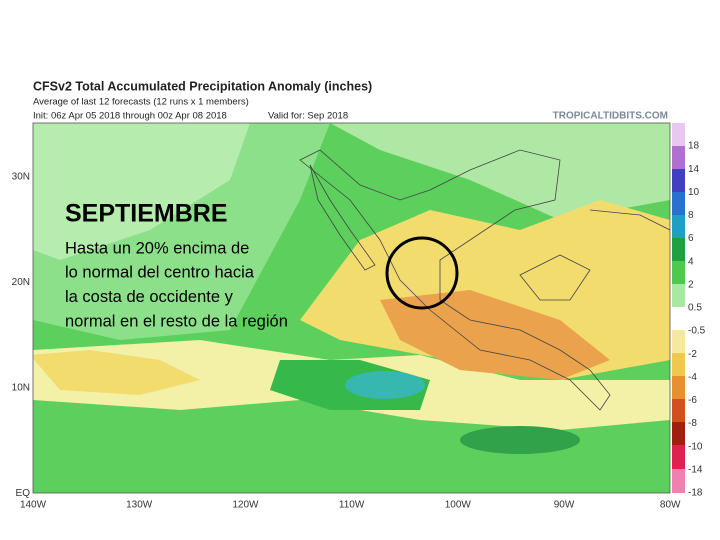 Image resolution: width=720 pixels, height=540 pixels. I want to click on brand: TROPICALTIDBITS.COM, so click(610, 116).